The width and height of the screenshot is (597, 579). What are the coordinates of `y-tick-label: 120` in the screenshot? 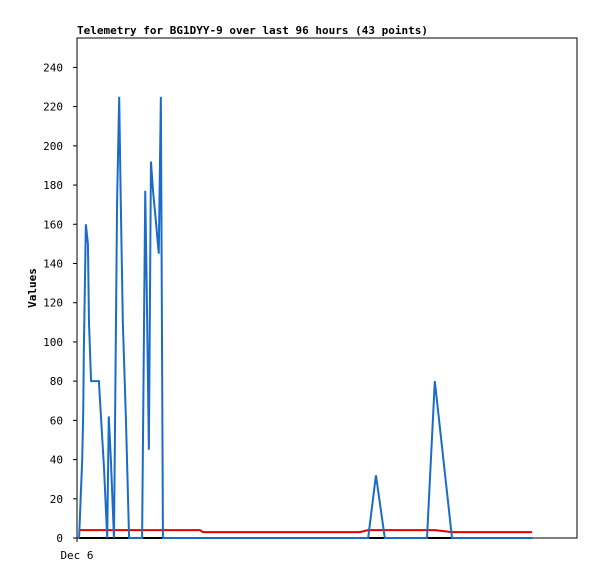 It's located at (53, 303).